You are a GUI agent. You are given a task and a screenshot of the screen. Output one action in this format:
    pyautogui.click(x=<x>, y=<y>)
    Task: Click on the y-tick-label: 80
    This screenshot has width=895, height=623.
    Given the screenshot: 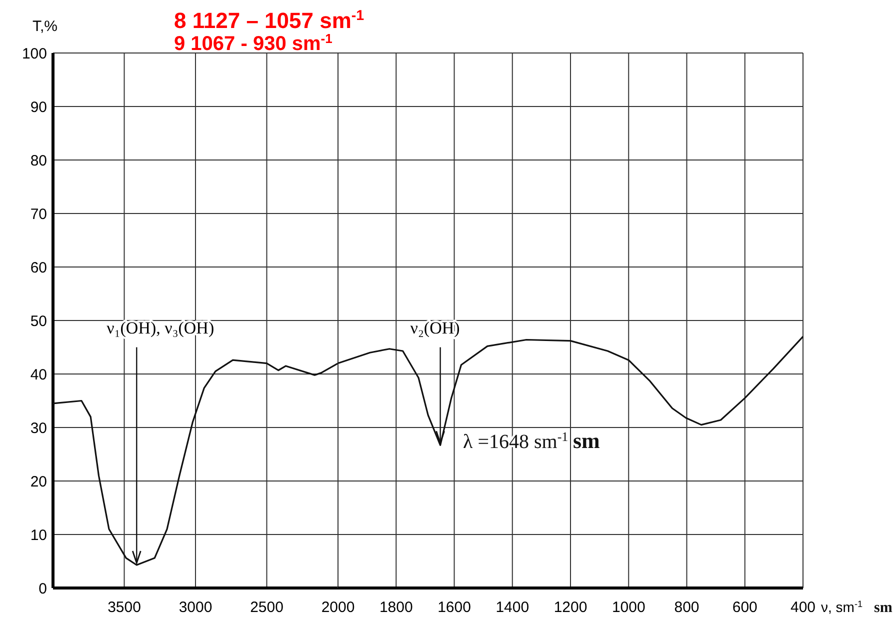 What is the action you would take?
    pyautogui.click(x=38, y=161)
    